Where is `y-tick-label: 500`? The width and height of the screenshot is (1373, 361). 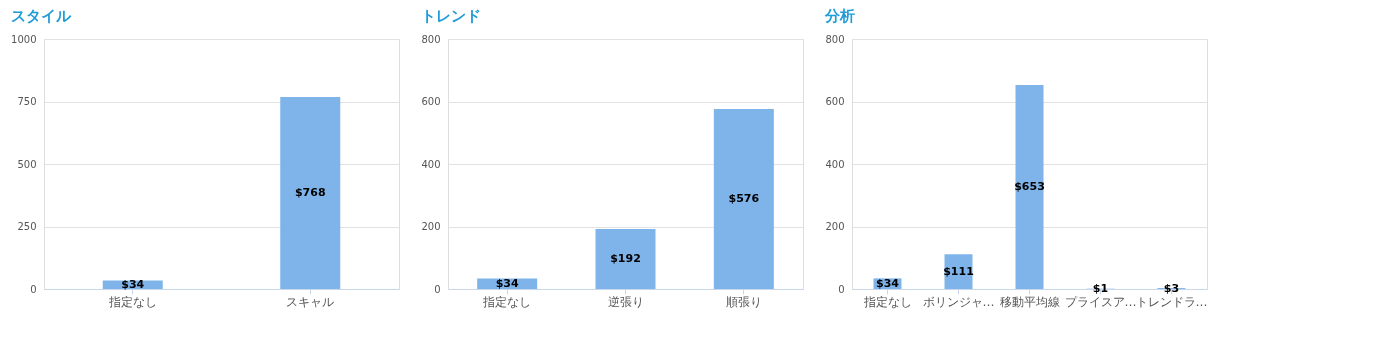
y-tick-label: 500 is located at coordinates (27, 164).